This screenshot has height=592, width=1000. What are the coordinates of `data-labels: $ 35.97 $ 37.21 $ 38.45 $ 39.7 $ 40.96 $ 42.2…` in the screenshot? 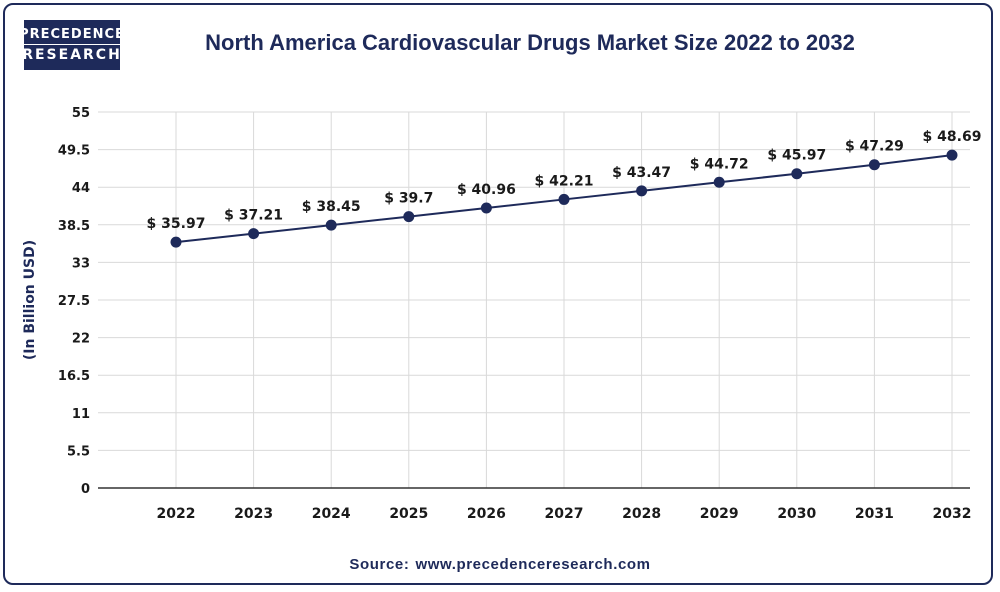 It's located at (564, 180).